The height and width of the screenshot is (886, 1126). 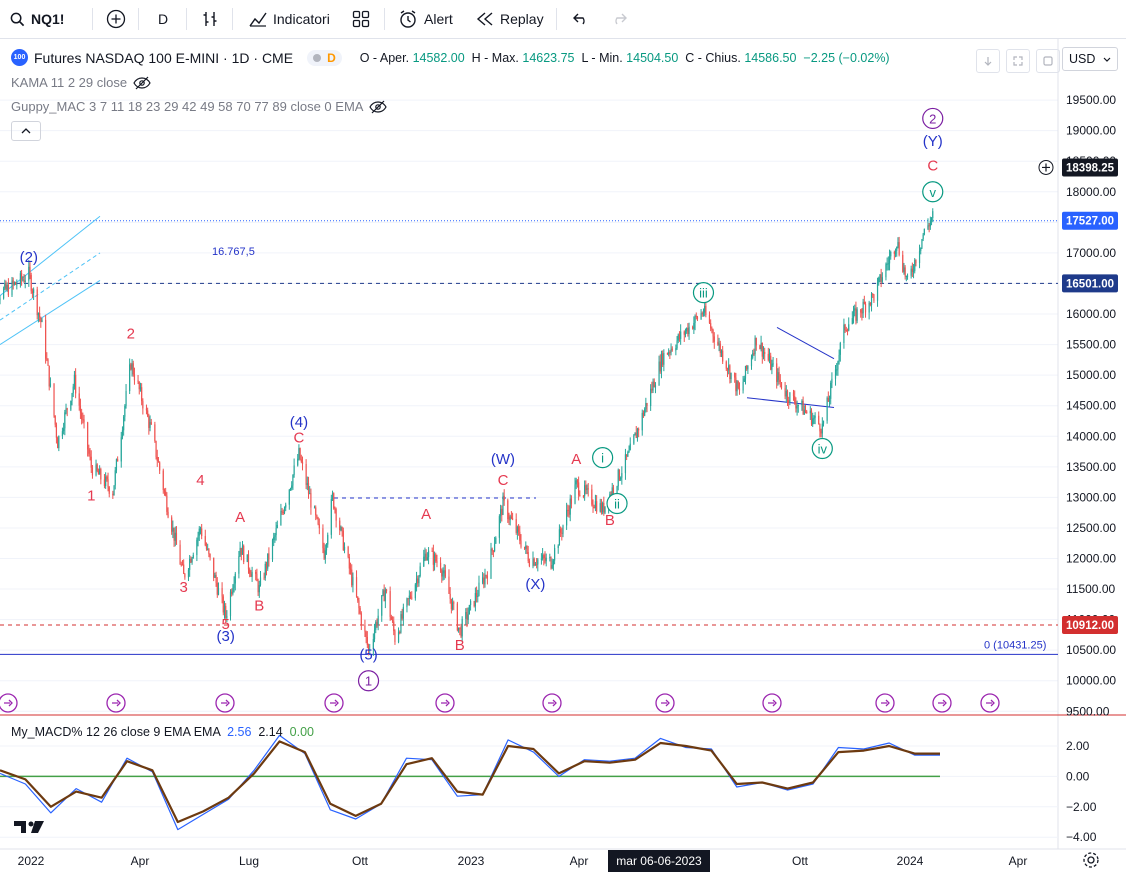 What do you see at coordinates (910, 861) in the screenshot?
I see `time-tick-label: 2024` at bounding box center [910, 861].